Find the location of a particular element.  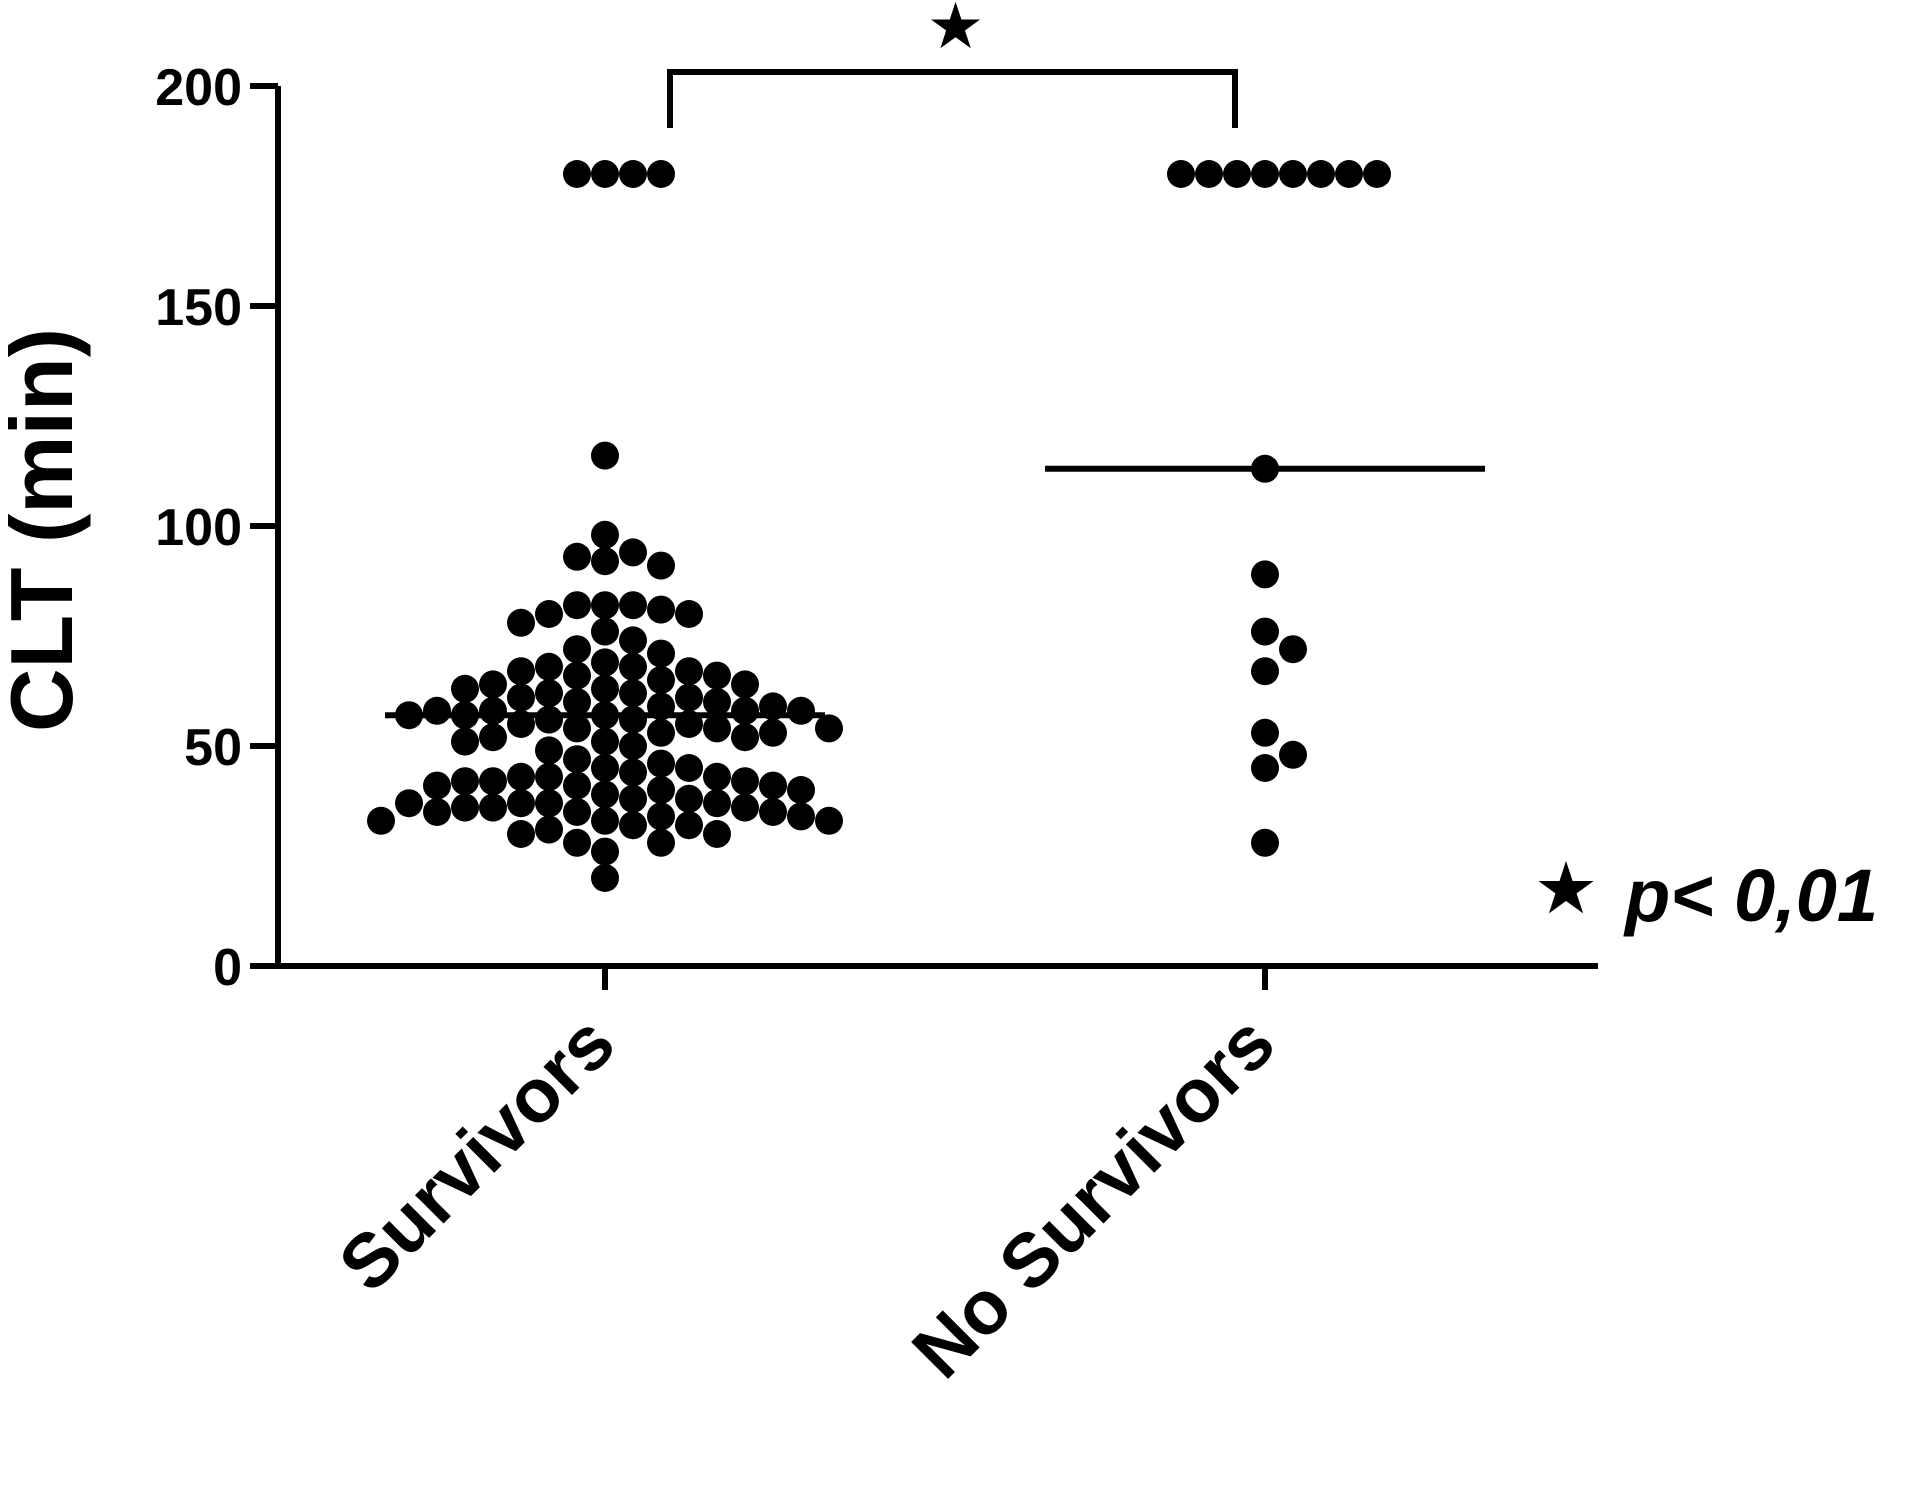

y-tick-label: 0 is located at coordinates (227, 968).